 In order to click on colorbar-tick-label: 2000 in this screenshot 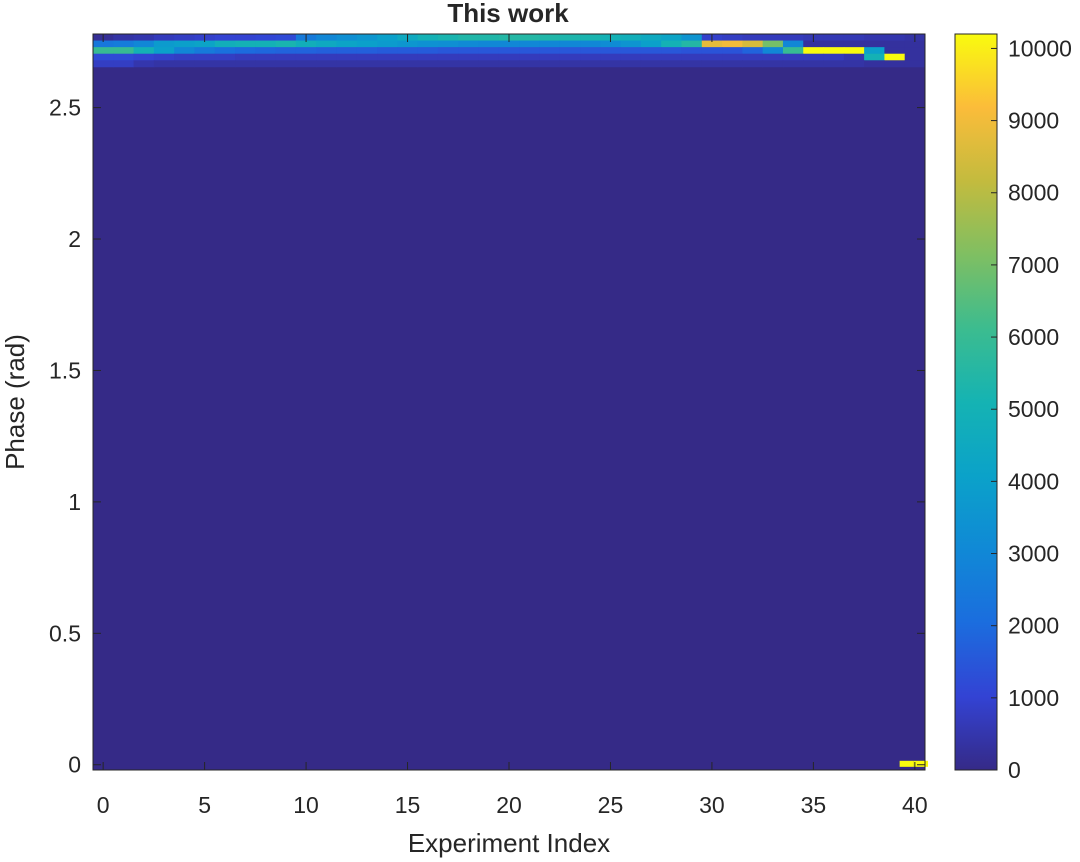, I will do `click(1033, 626)`.